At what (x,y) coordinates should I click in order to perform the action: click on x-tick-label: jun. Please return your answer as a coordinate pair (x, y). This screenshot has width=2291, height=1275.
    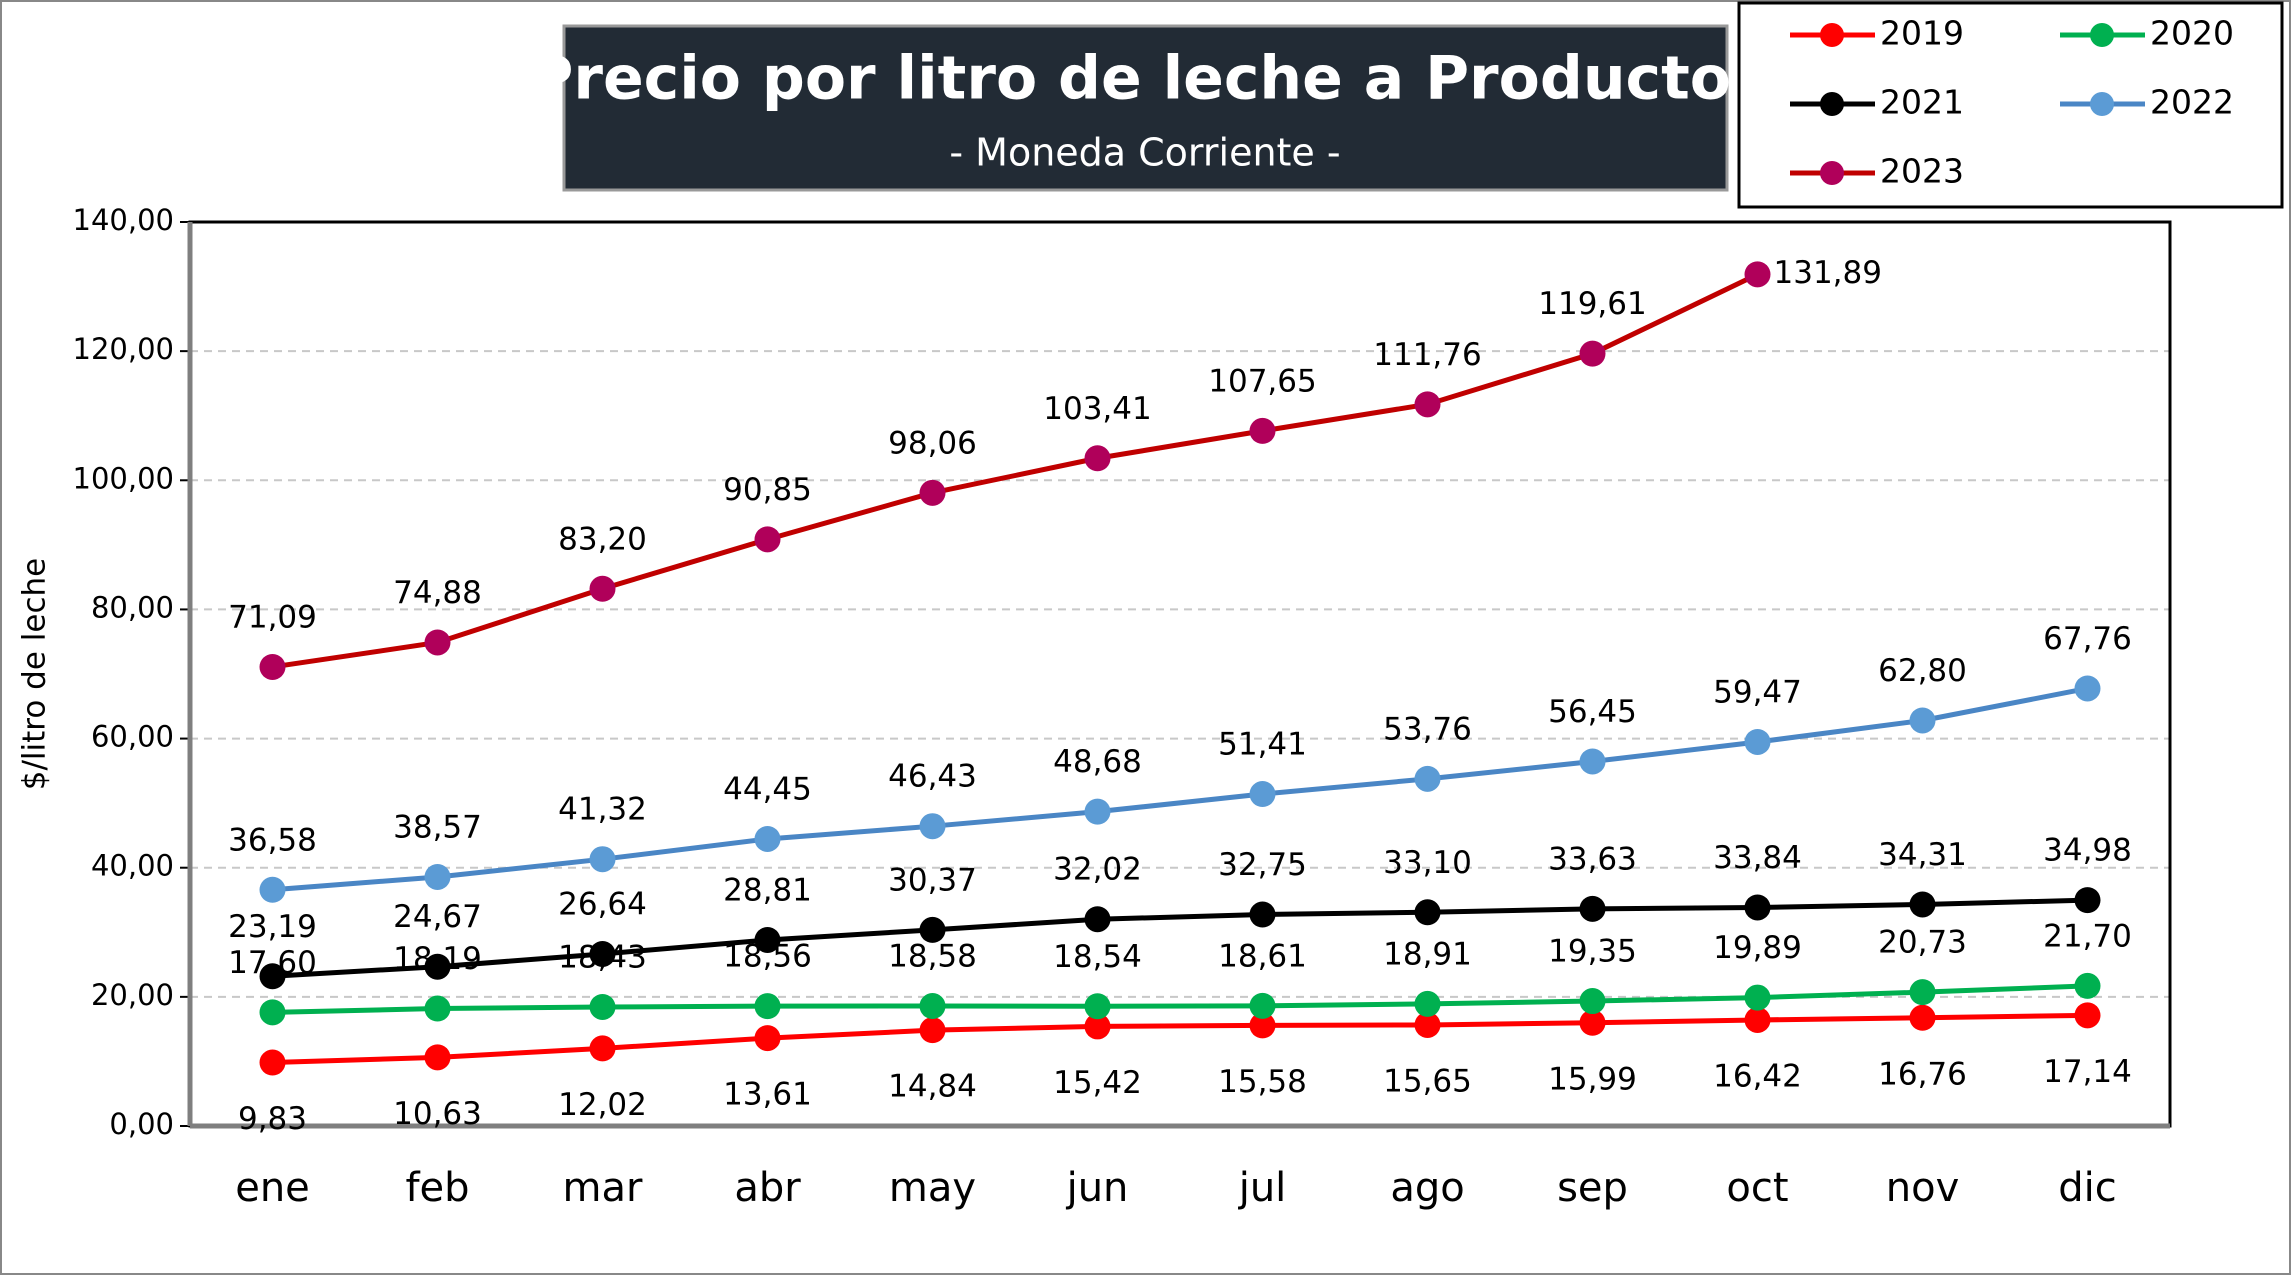
    Looking at the image, I should click on (1097, 1188).